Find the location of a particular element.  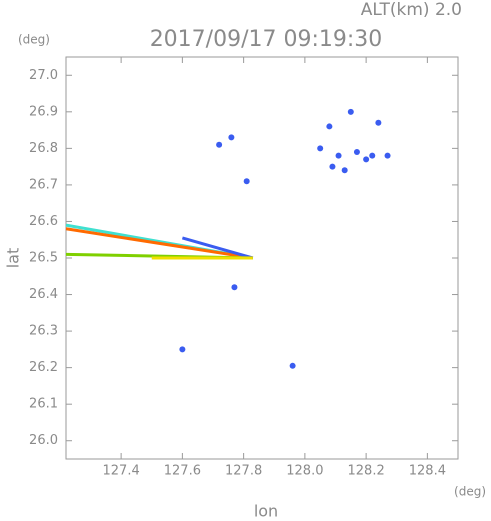

x-tick-label: 128.2 is located at coordinates (366, 471).